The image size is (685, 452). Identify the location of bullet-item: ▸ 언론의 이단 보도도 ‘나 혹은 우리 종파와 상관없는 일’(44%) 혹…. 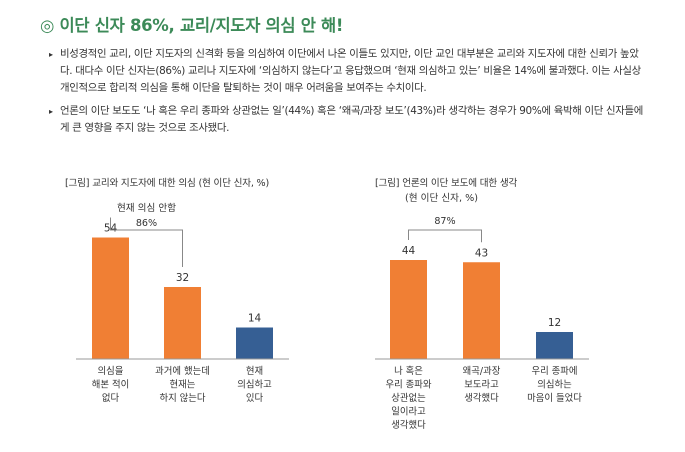
(349, 120).